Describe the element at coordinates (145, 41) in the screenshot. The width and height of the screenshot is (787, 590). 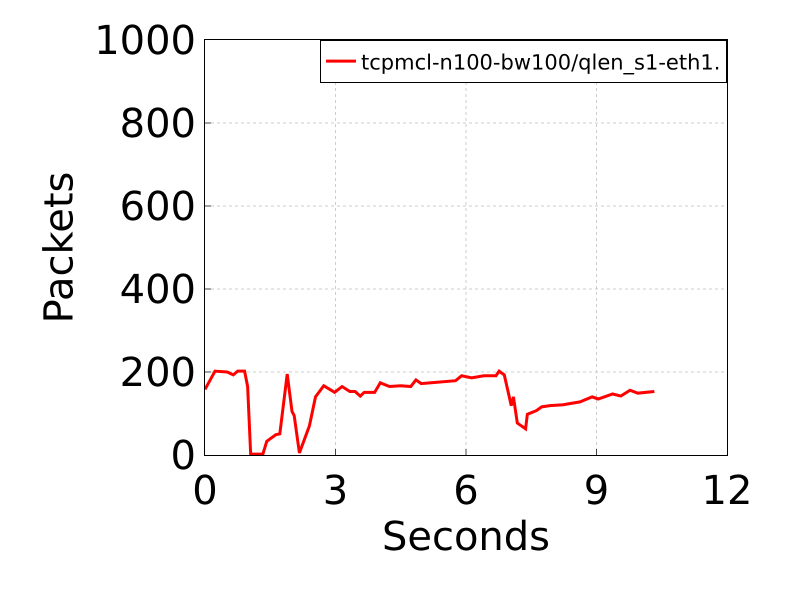
I see `y-tick-label: 1000` at that location.